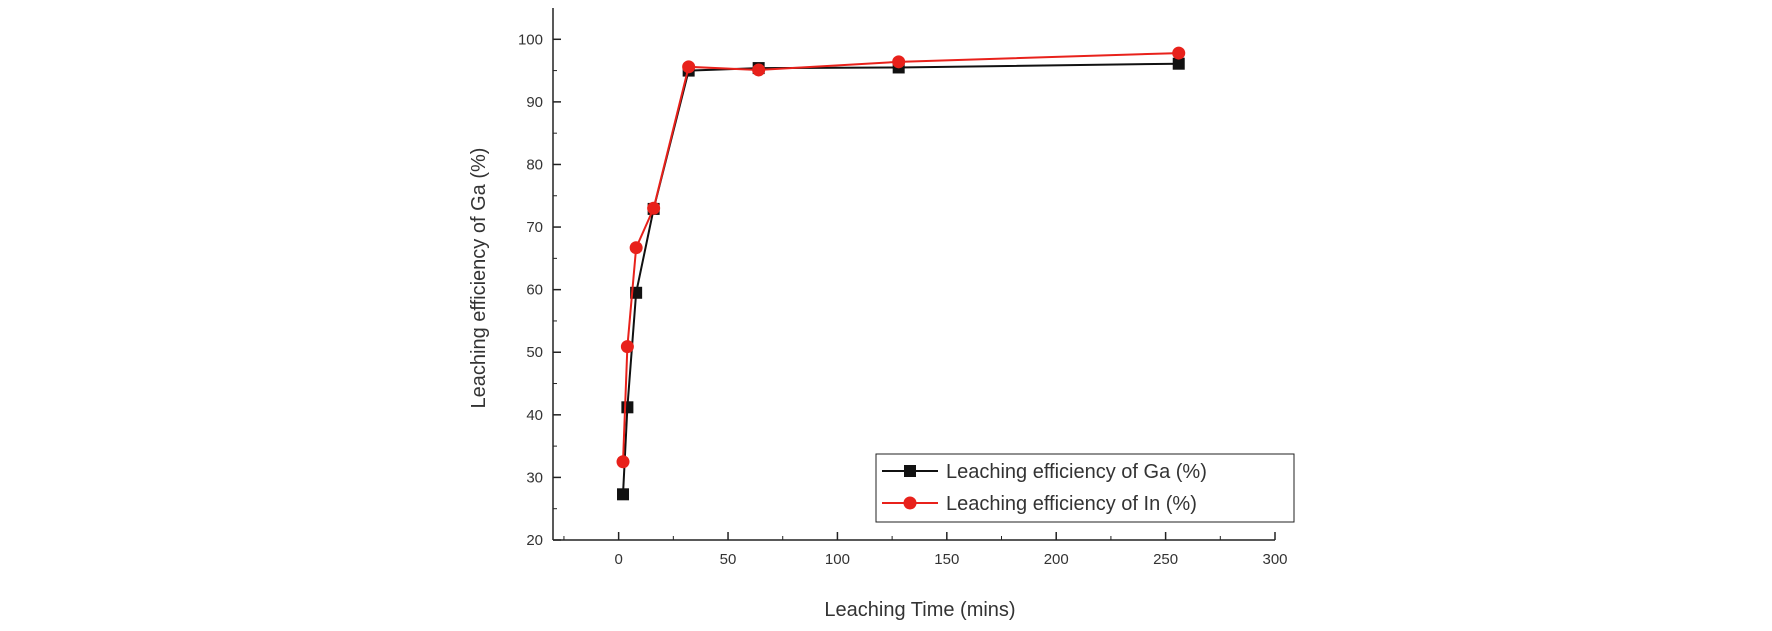  Describe the element at coordinates (919, 610) in the screenshot. I see `x-axis-title: Leaching Time (mins)` at that location.